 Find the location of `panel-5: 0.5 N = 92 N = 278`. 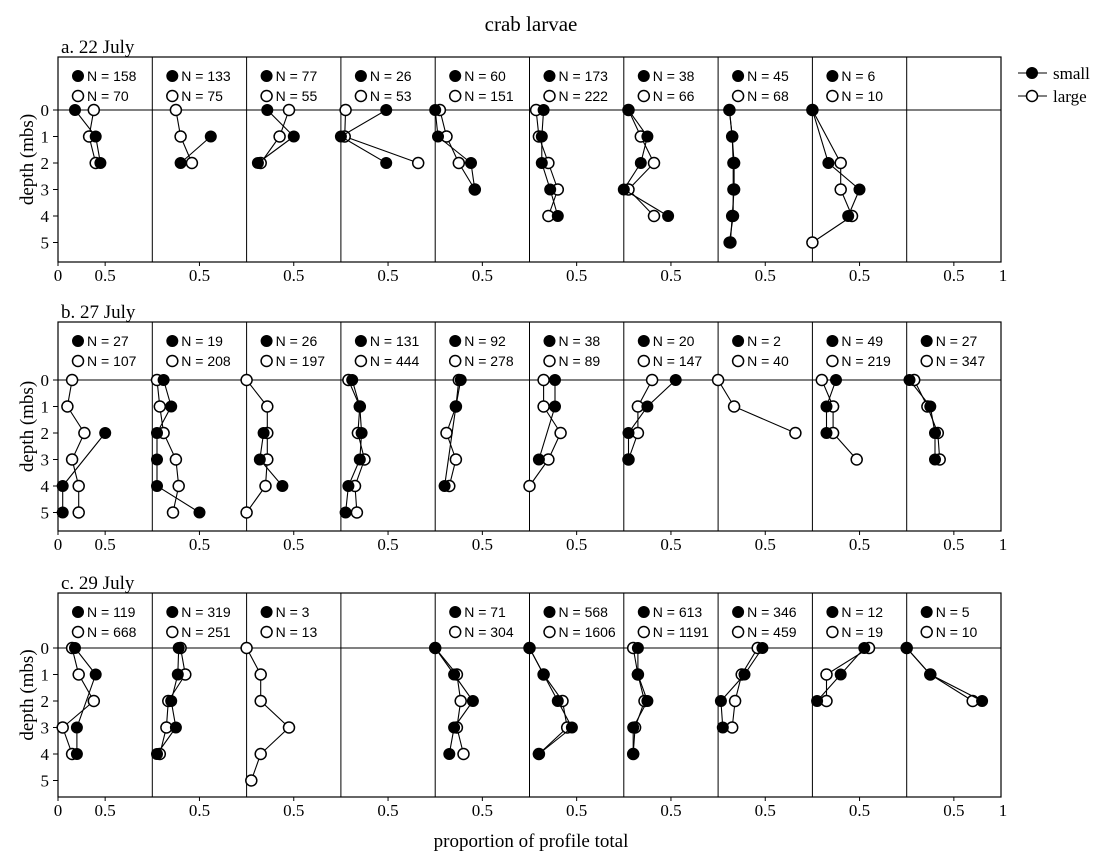

panel-5: 0.5 N = 92 N = 278 is located at coordinates (474, 438).